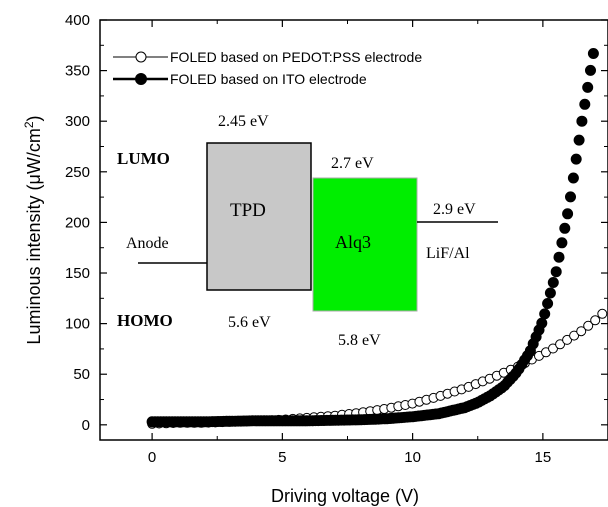 The width and height of the screenshot is (608, 507). I want to click on lif-level-value: 2.9 eV, so click(454, 209).